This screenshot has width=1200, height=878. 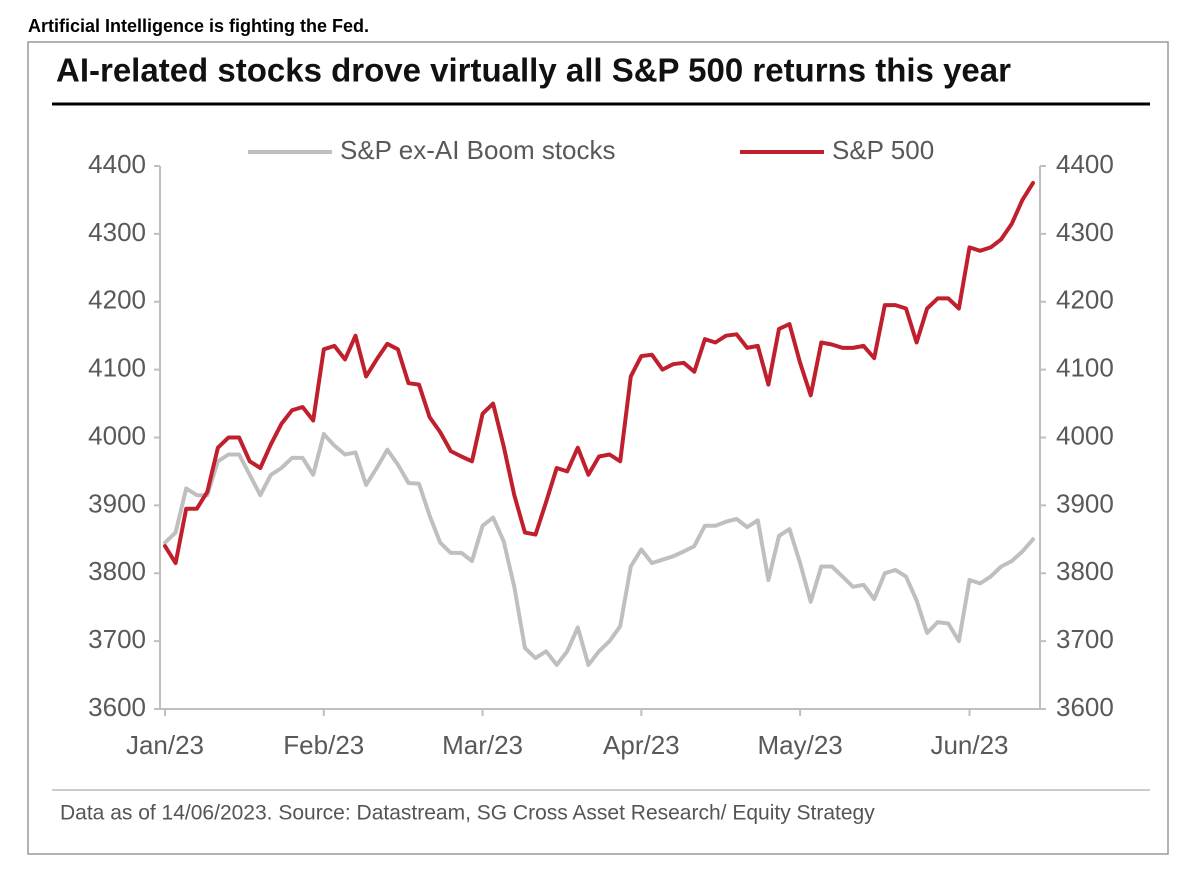 I want to click on y-tick-label: 3800, so click(x=117, y=571).